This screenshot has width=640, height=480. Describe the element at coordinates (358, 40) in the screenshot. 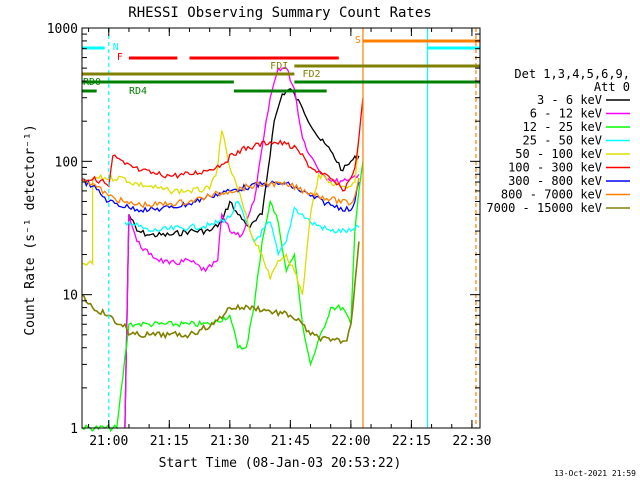

I see `annotation-label-s: S` at that location.